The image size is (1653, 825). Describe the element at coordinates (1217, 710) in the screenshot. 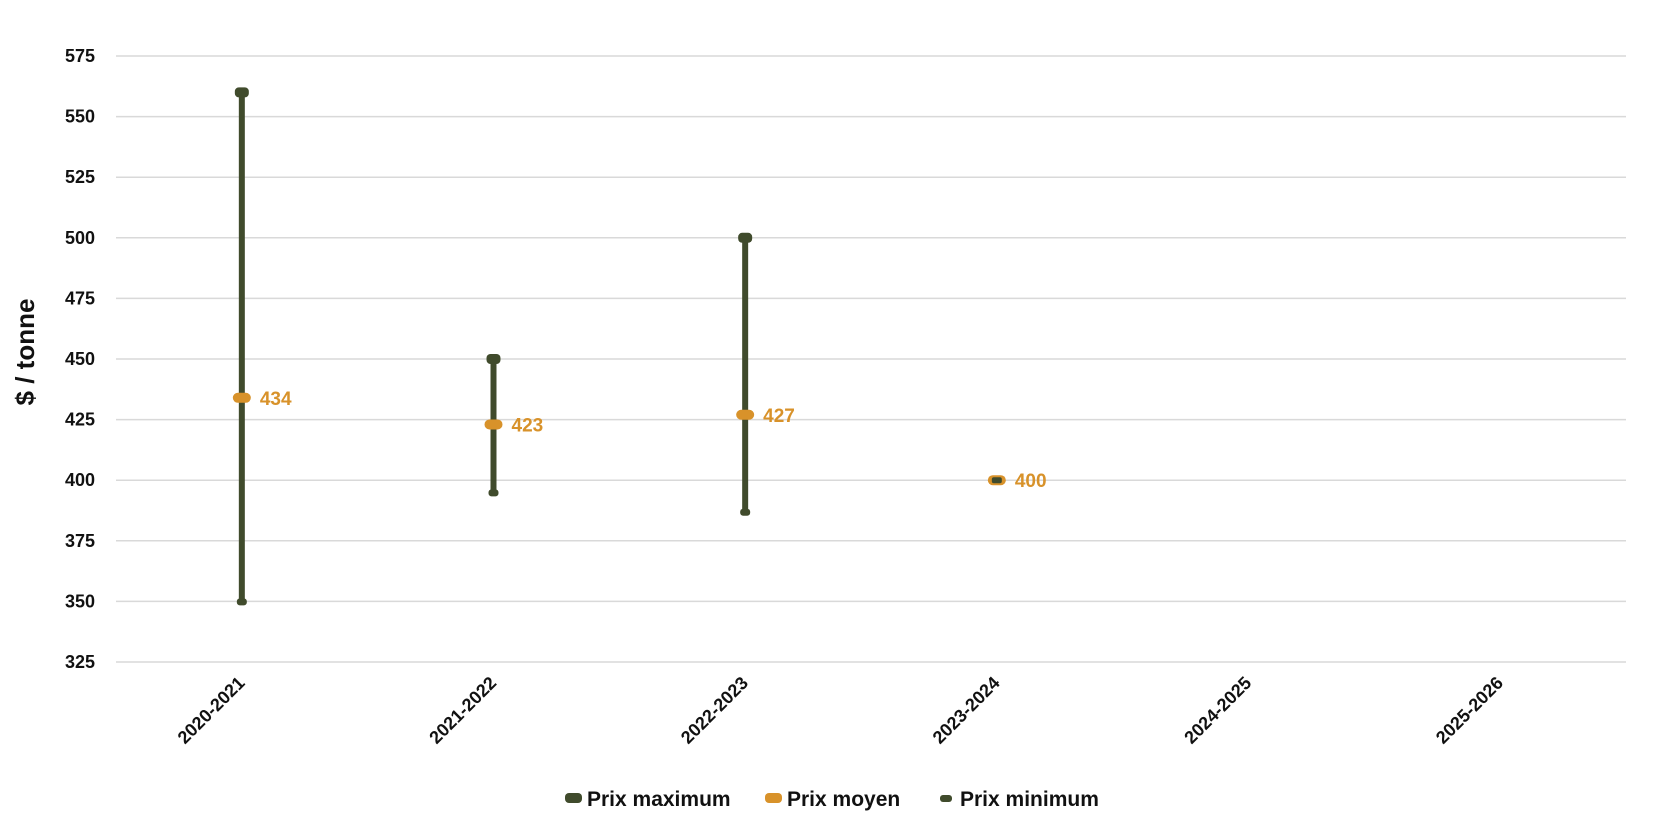

I see `x-tick-label: 2024-2025` at that location.